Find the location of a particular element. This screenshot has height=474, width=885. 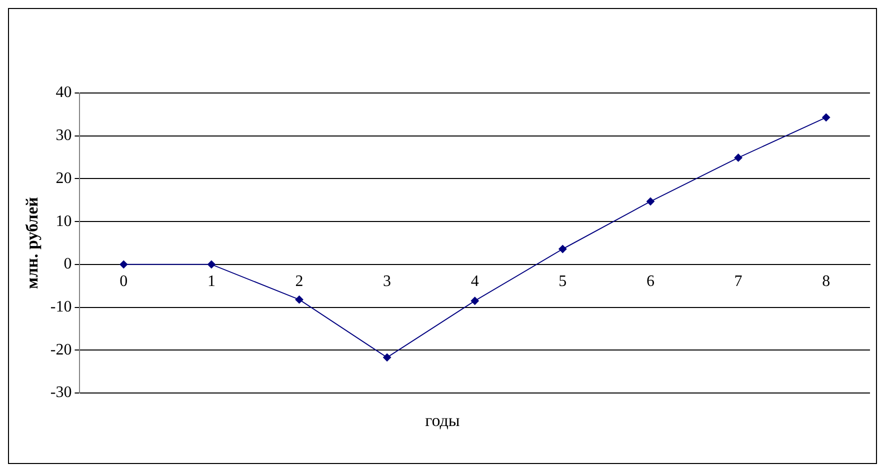

y-tick-label: 20 is located at coordinates (64, 178).